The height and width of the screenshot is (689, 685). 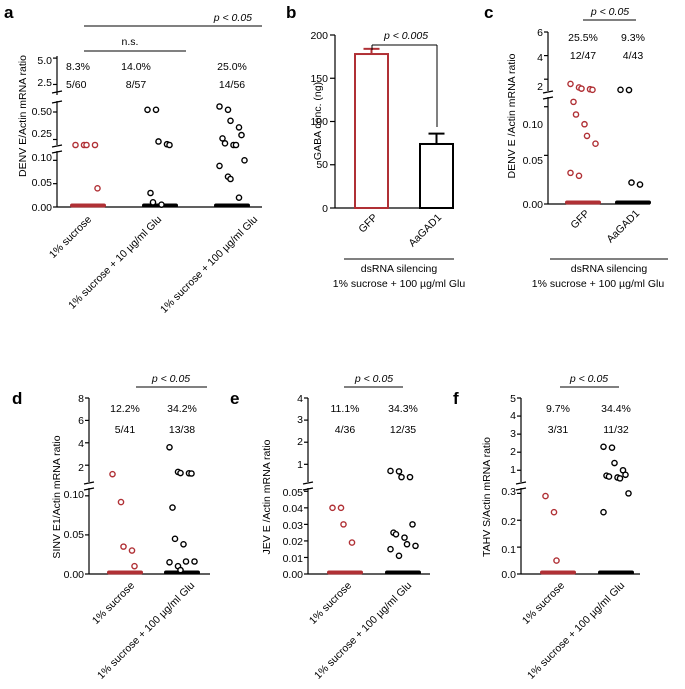 What do you see at coordinates (146, 631) in the screenshot?
I see `panel-d-xlabel: 1% sucrose + 100 µg/ml Glu` at bounding box center [146, 631].